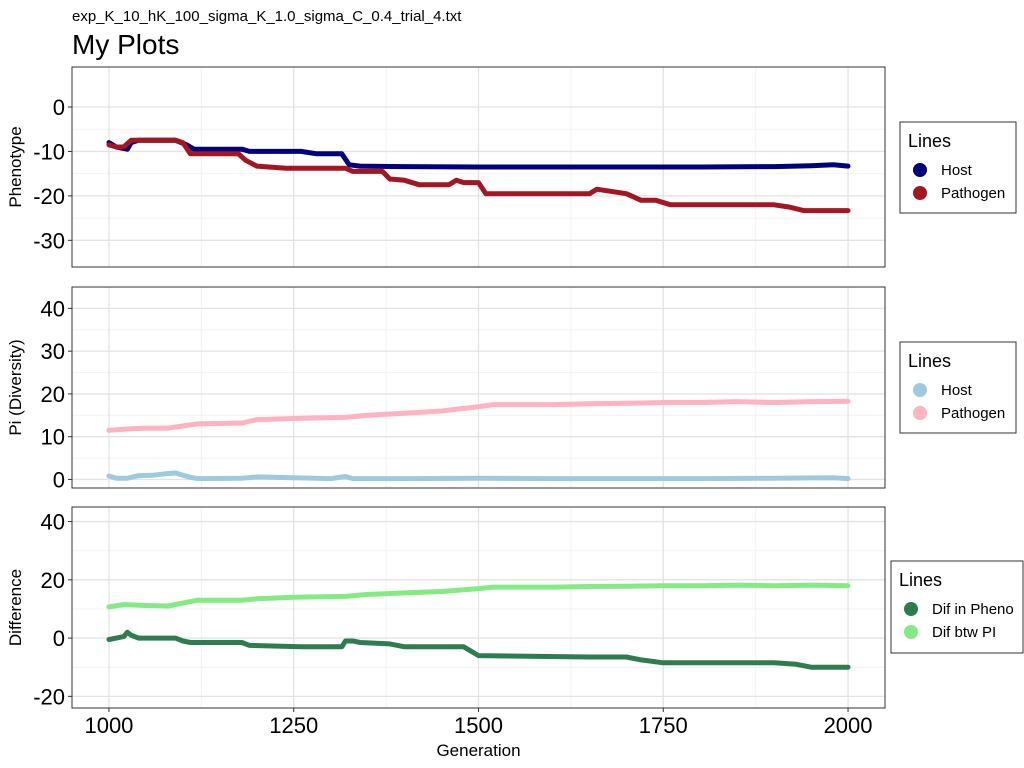  I want to click on x-tick-label: 2000, so click(848, 725).